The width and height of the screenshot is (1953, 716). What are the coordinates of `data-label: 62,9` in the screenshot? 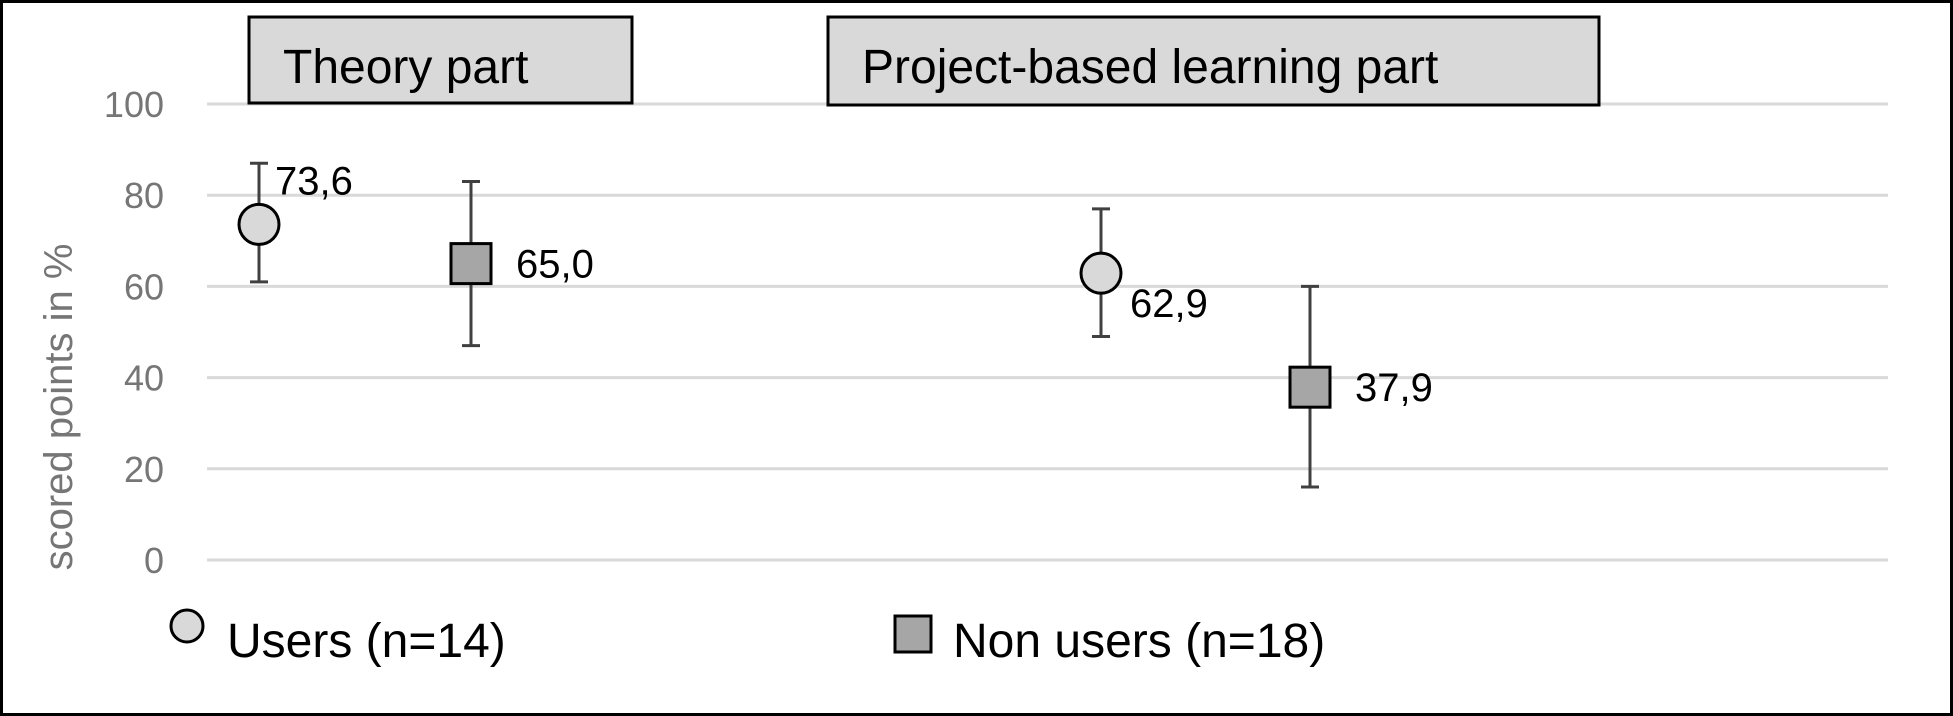 It's located at (1169, 304).